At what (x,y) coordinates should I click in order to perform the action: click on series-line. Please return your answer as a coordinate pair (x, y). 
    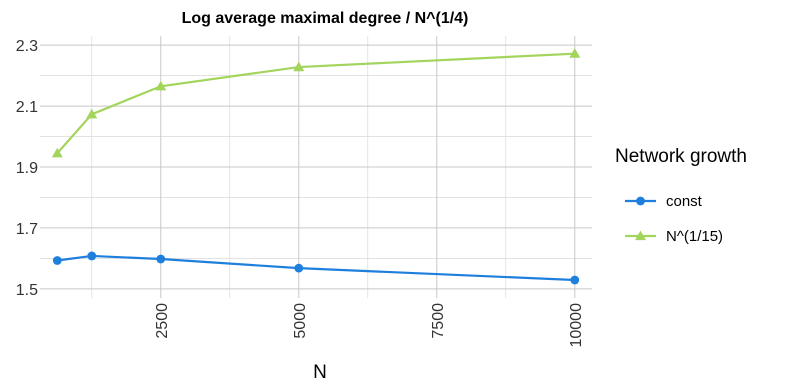
    Looking at the image, I should click on (316, 268).